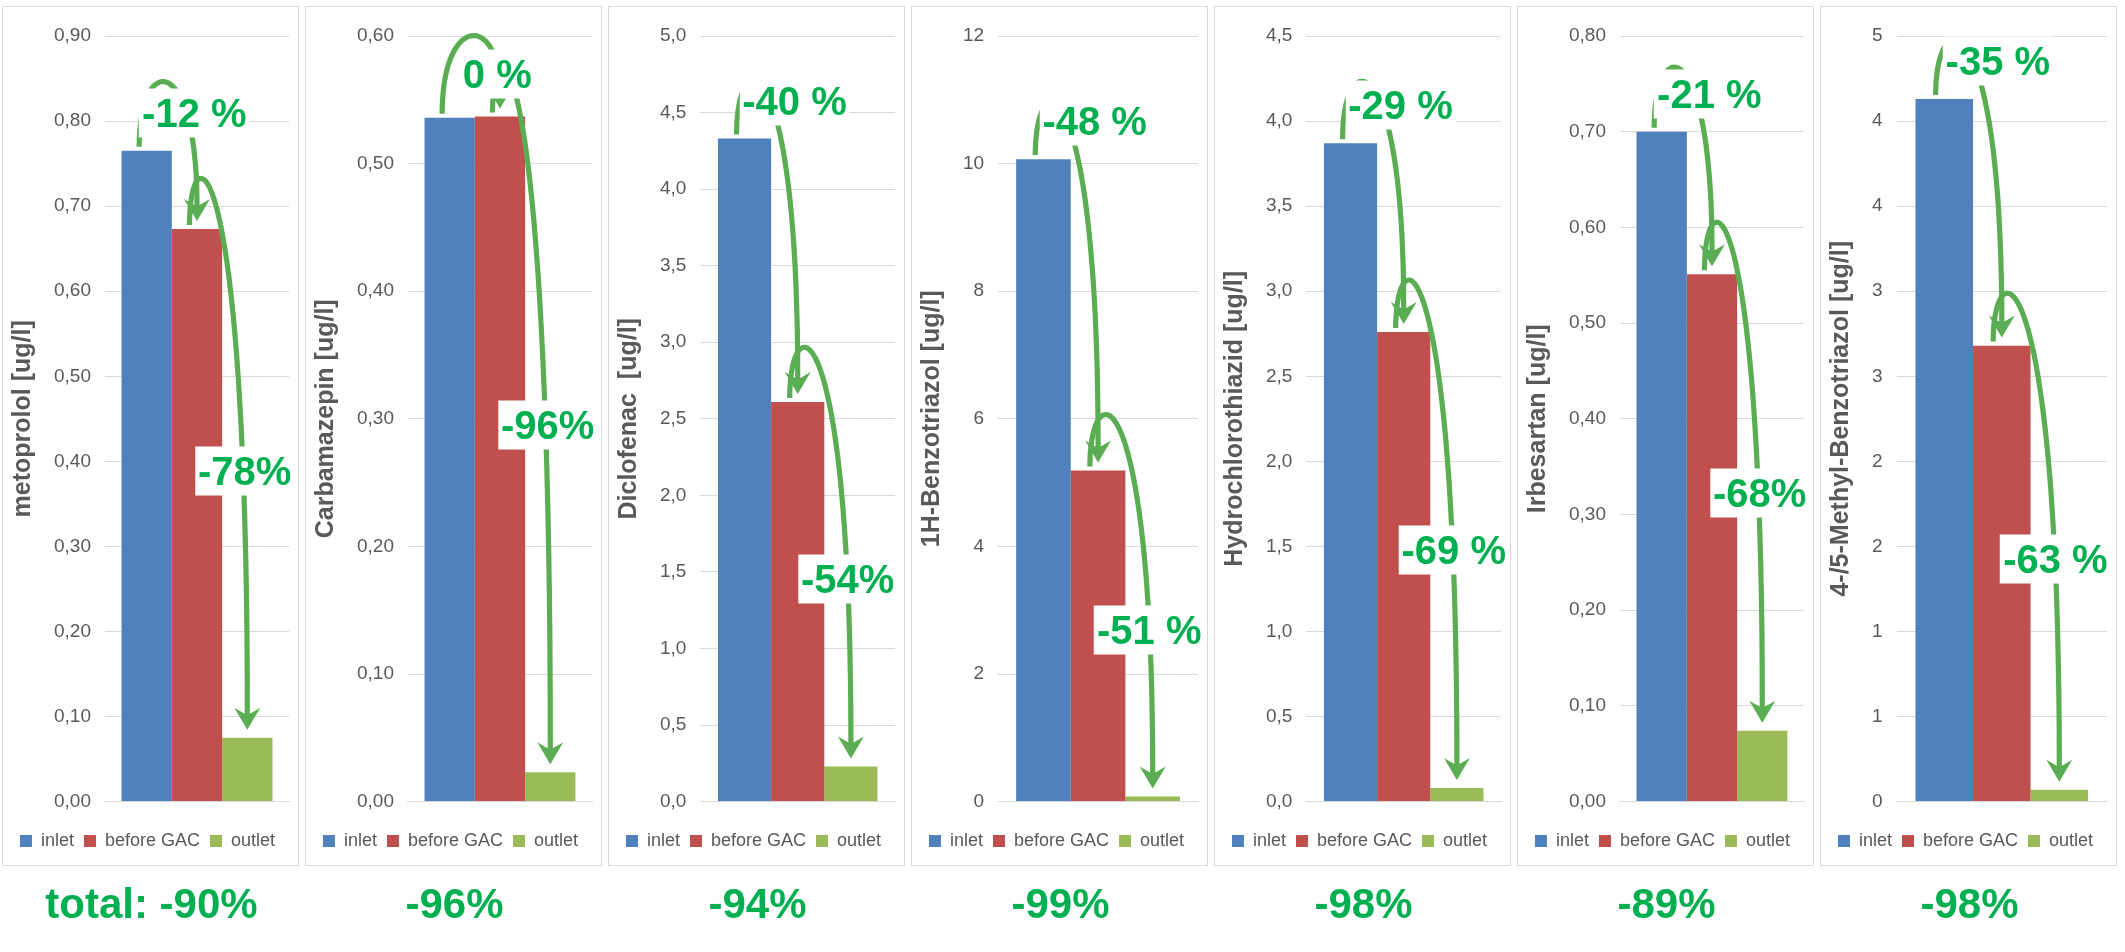 Image resolution: width=2125 pixels, height=952 pixels. Describe the element at coordinates (1453, 550) in the screenshot. I see `annotation: -69 %` at that location.